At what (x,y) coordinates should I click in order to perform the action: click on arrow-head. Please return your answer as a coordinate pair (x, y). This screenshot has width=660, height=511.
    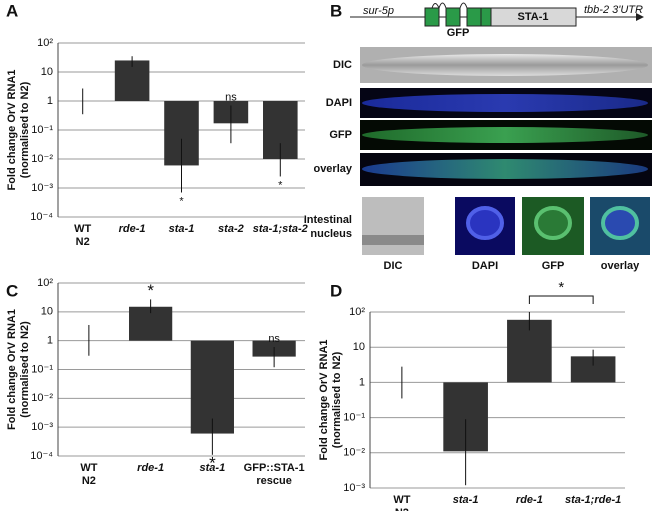
    Looking at the image, I should click on (640, 17).